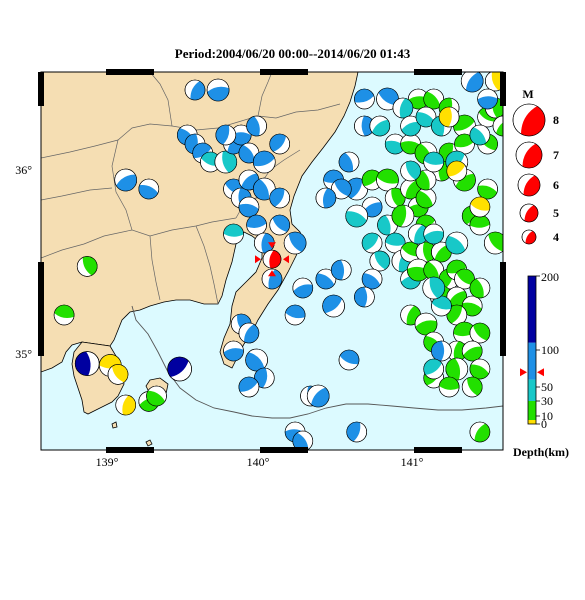 This screenshot has height=600, width=585. Describe the element at coordinates (556, 185) in the screenshot. I see `magnitude-label-6: 6` at that location.